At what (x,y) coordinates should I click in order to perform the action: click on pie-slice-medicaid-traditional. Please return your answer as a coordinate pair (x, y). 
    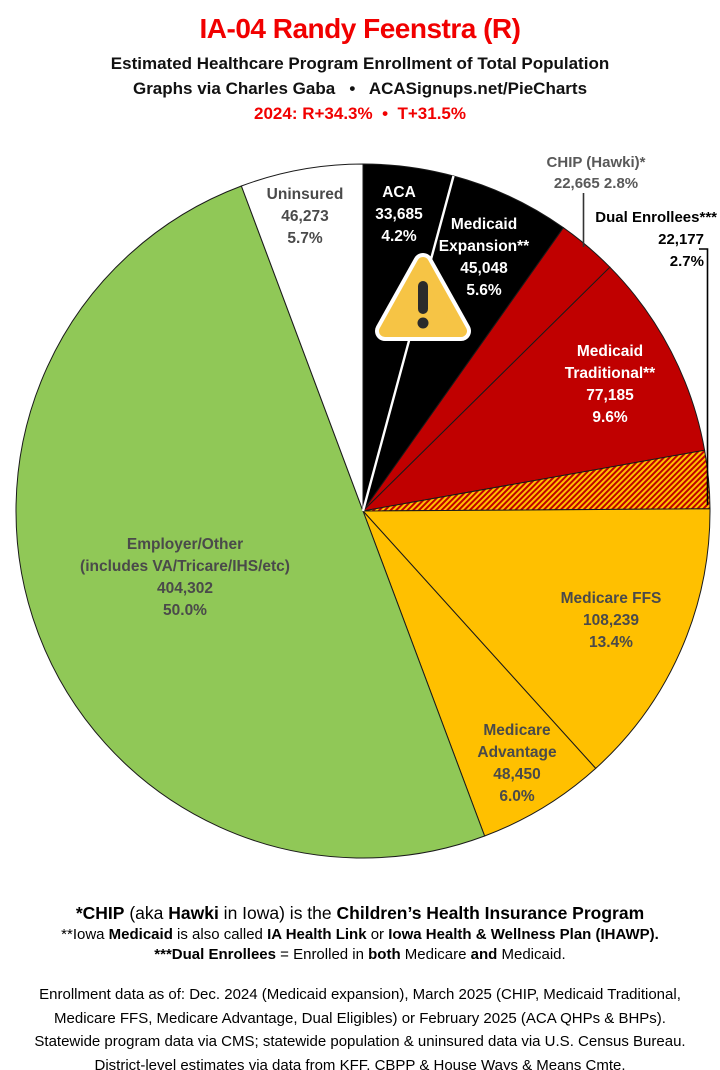
    Looking at the image, I should click on (533, 389).